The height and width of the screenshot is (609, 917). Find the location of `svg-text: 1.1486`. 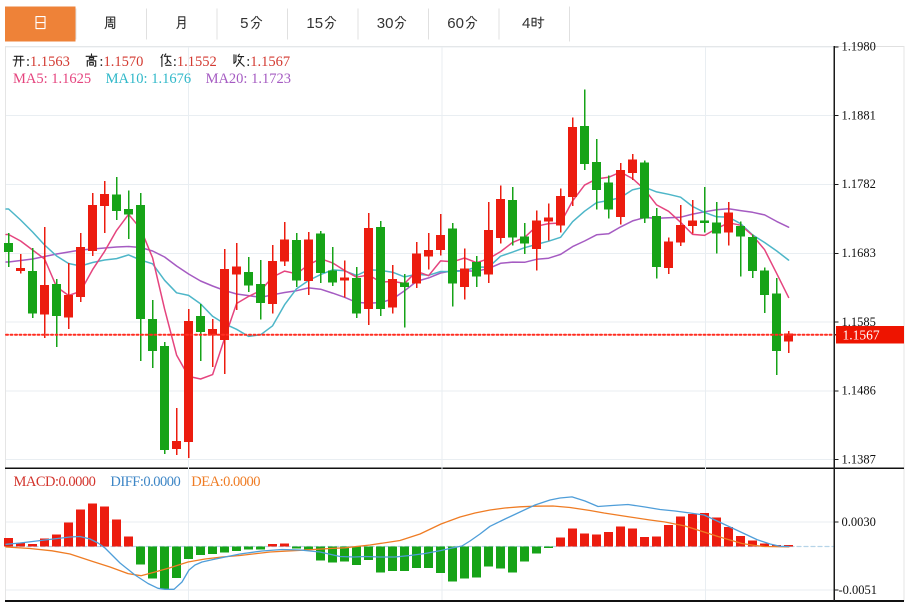

svg-text: 1.1486 is located at coordinates (859, 391).